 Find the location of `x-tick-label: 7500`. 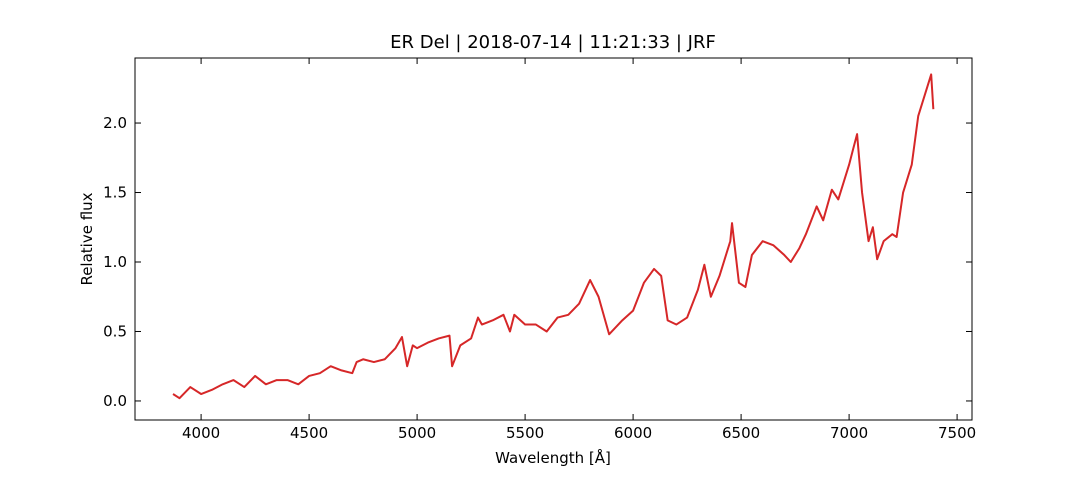

x-tick-label: 7500 is located at coordinates (957, 433).